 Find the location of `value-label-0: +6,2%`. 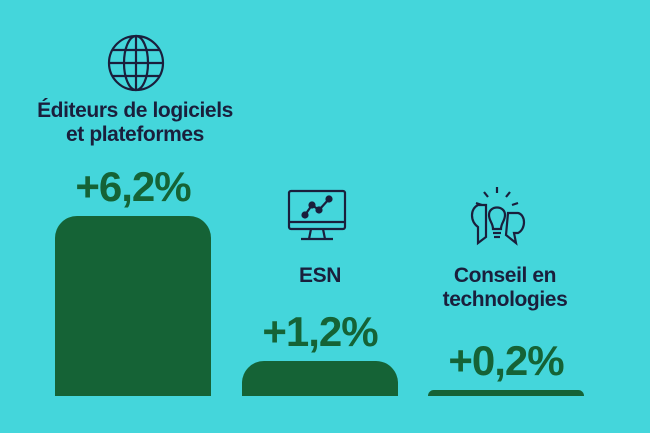

value-label-0: +6,2% is located at coordinates (133, 186).